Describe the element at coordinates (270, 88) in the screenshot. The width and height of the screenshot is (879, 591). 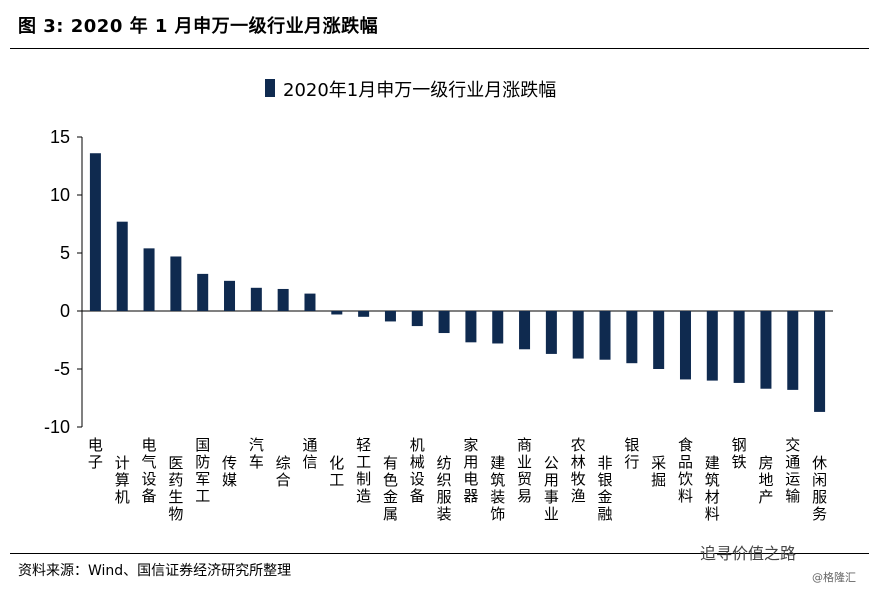
I see `legend-swatch` at that location.